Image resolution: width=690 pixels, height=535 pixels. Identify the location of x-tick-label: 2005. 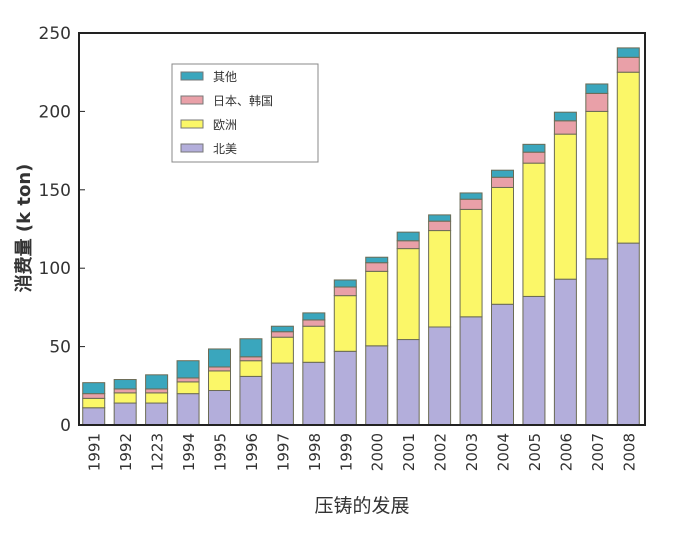
(535, 452).